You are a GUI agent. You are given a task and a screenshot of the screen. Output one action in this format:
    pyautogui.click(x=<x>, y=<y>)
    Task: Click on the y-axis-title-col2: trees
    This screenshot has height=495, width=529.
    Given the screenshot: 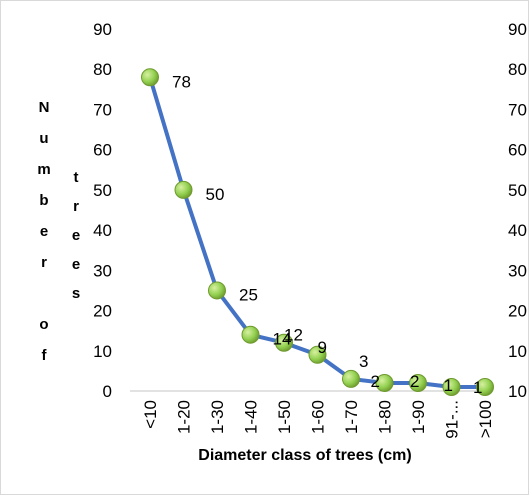 What is the action you would take?
    pyautogui.click(x=76, y=235)
    